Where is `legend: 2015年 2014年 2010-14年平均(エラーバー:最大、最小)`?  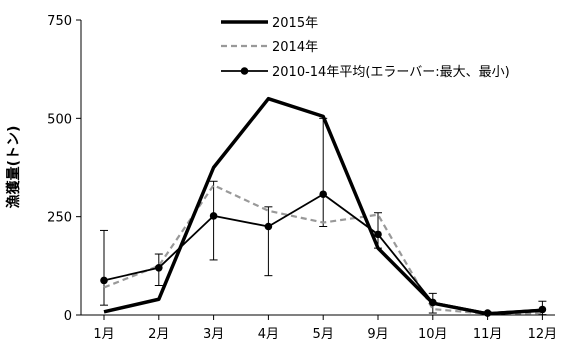
legend: 2015年 2014年 2010-14年平均(エラーバー:最大、最小) is located at coordinates (365, 48).